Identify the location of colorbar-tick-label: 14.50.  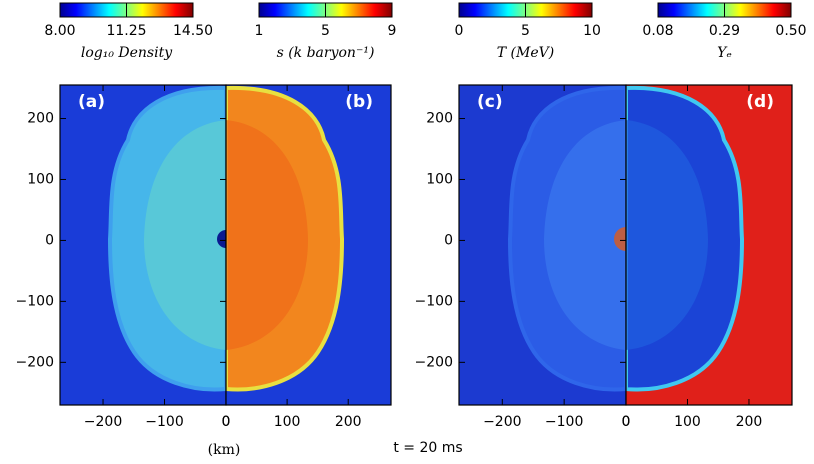
(193, 31).